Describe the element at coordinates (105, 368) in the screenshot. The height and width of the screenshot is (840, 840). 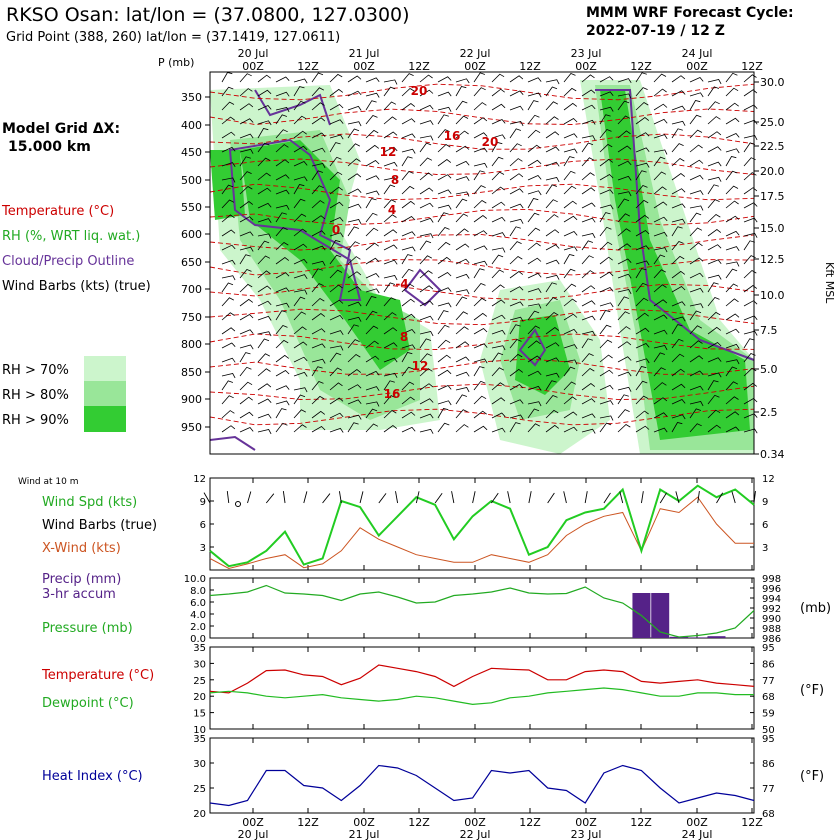
I see `rh70-swatch` at that location.